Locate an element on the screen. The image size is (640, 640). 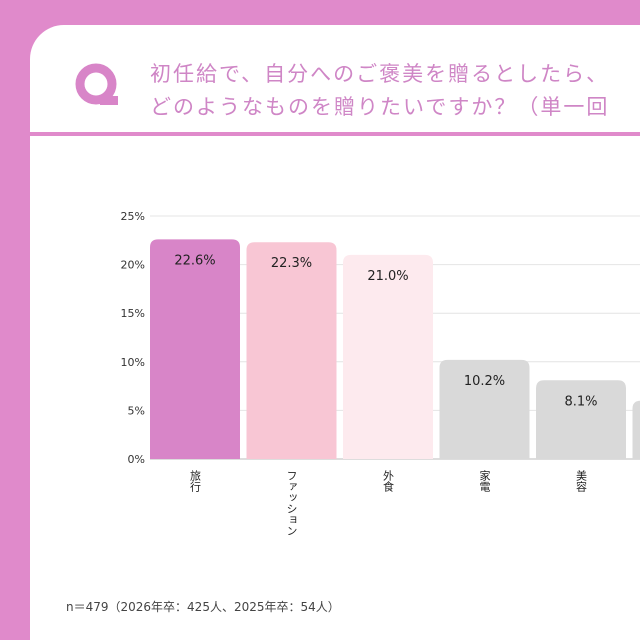
category-label: ファッション is located at coordinates (291, 503).